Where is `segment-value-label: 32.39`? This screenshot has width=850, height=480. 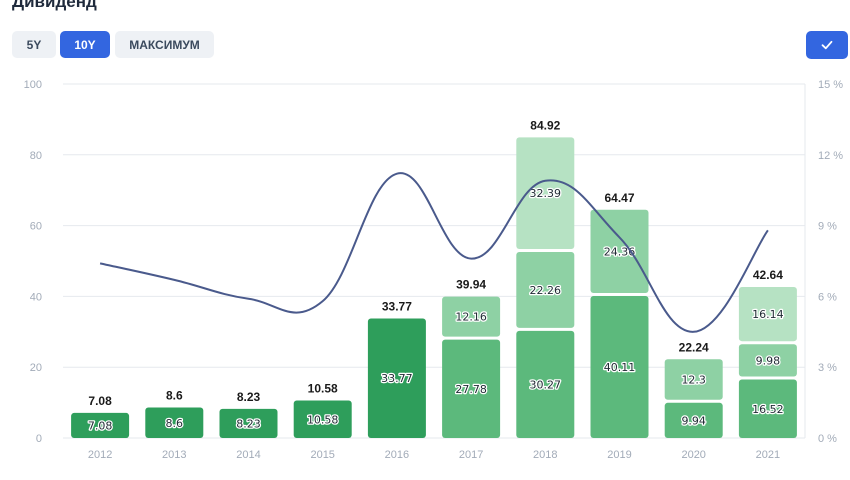 segment-value-label: 32.39 is located at coordinates (546, 193).